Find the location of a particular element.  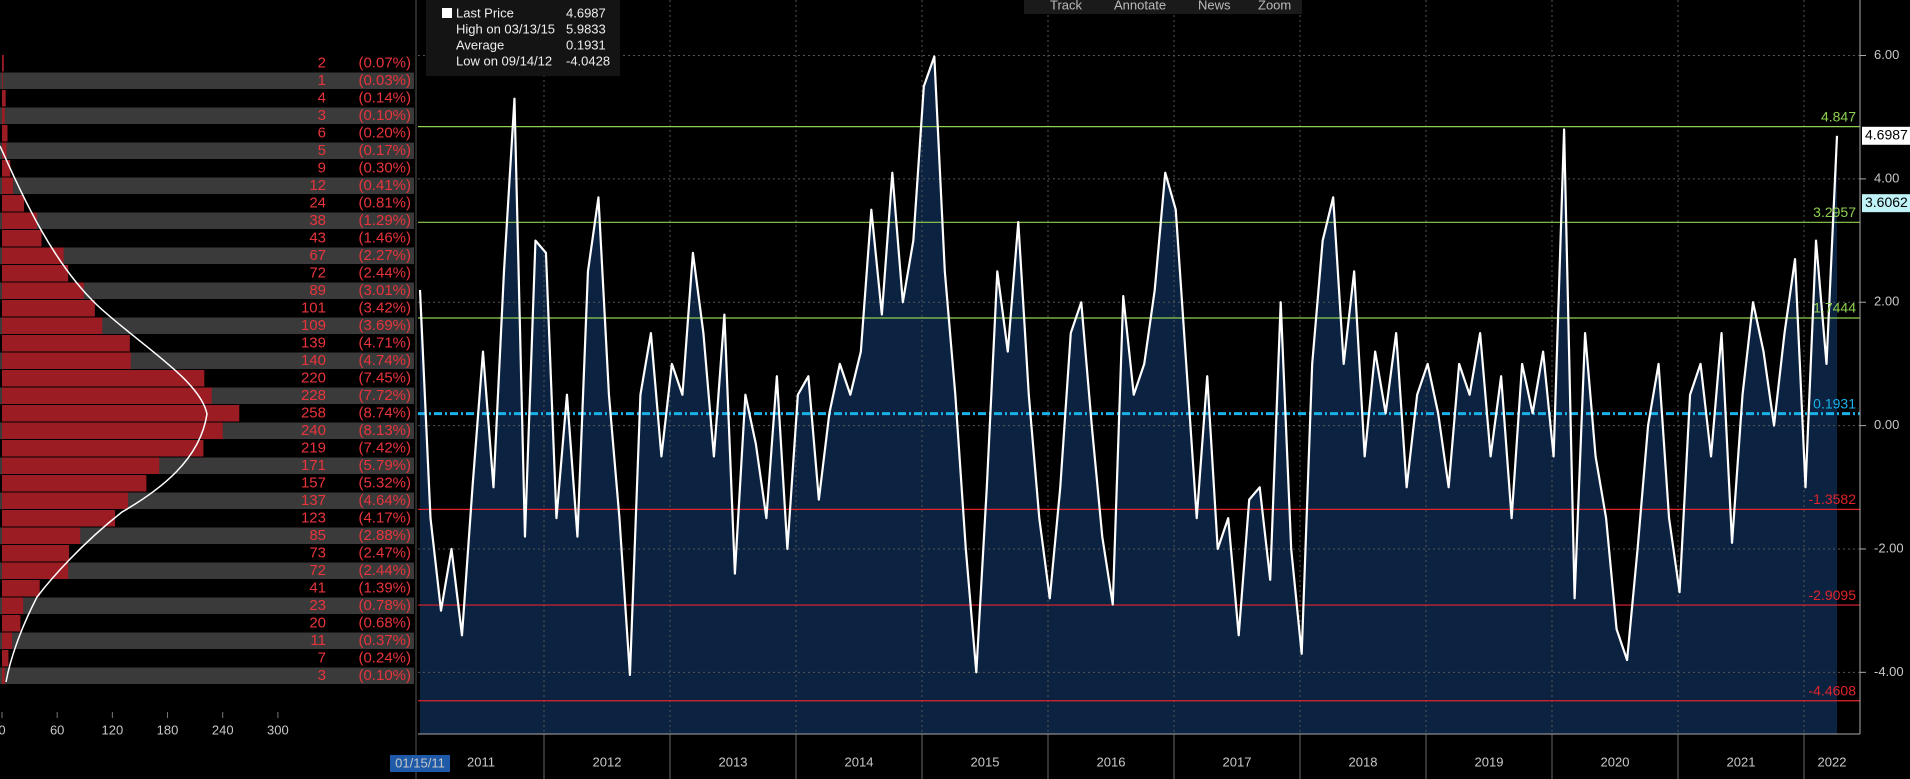

count-label: 43 is located at coordinates (317, 238).